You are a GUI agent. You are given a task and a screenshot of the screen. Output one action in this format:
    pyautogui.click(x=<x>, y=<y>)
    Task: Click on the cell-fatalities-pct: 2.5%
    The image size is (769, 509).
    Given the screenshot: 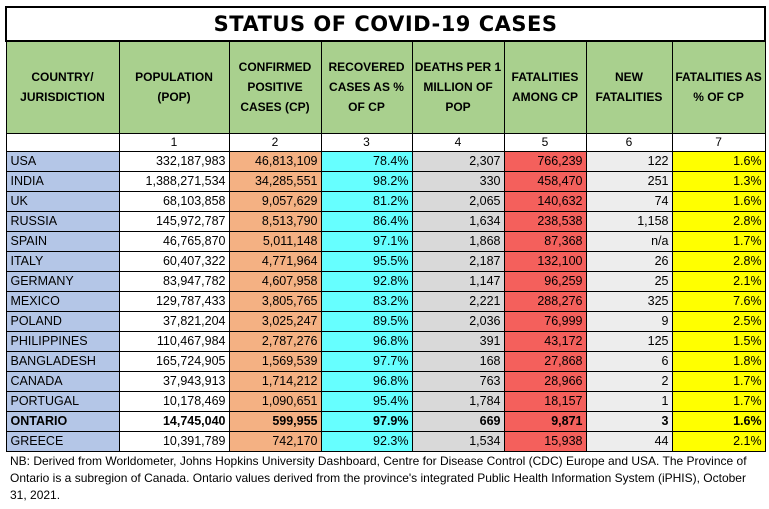 What is the action you would take?
    pyautogui.click(x=718, y=321)
    